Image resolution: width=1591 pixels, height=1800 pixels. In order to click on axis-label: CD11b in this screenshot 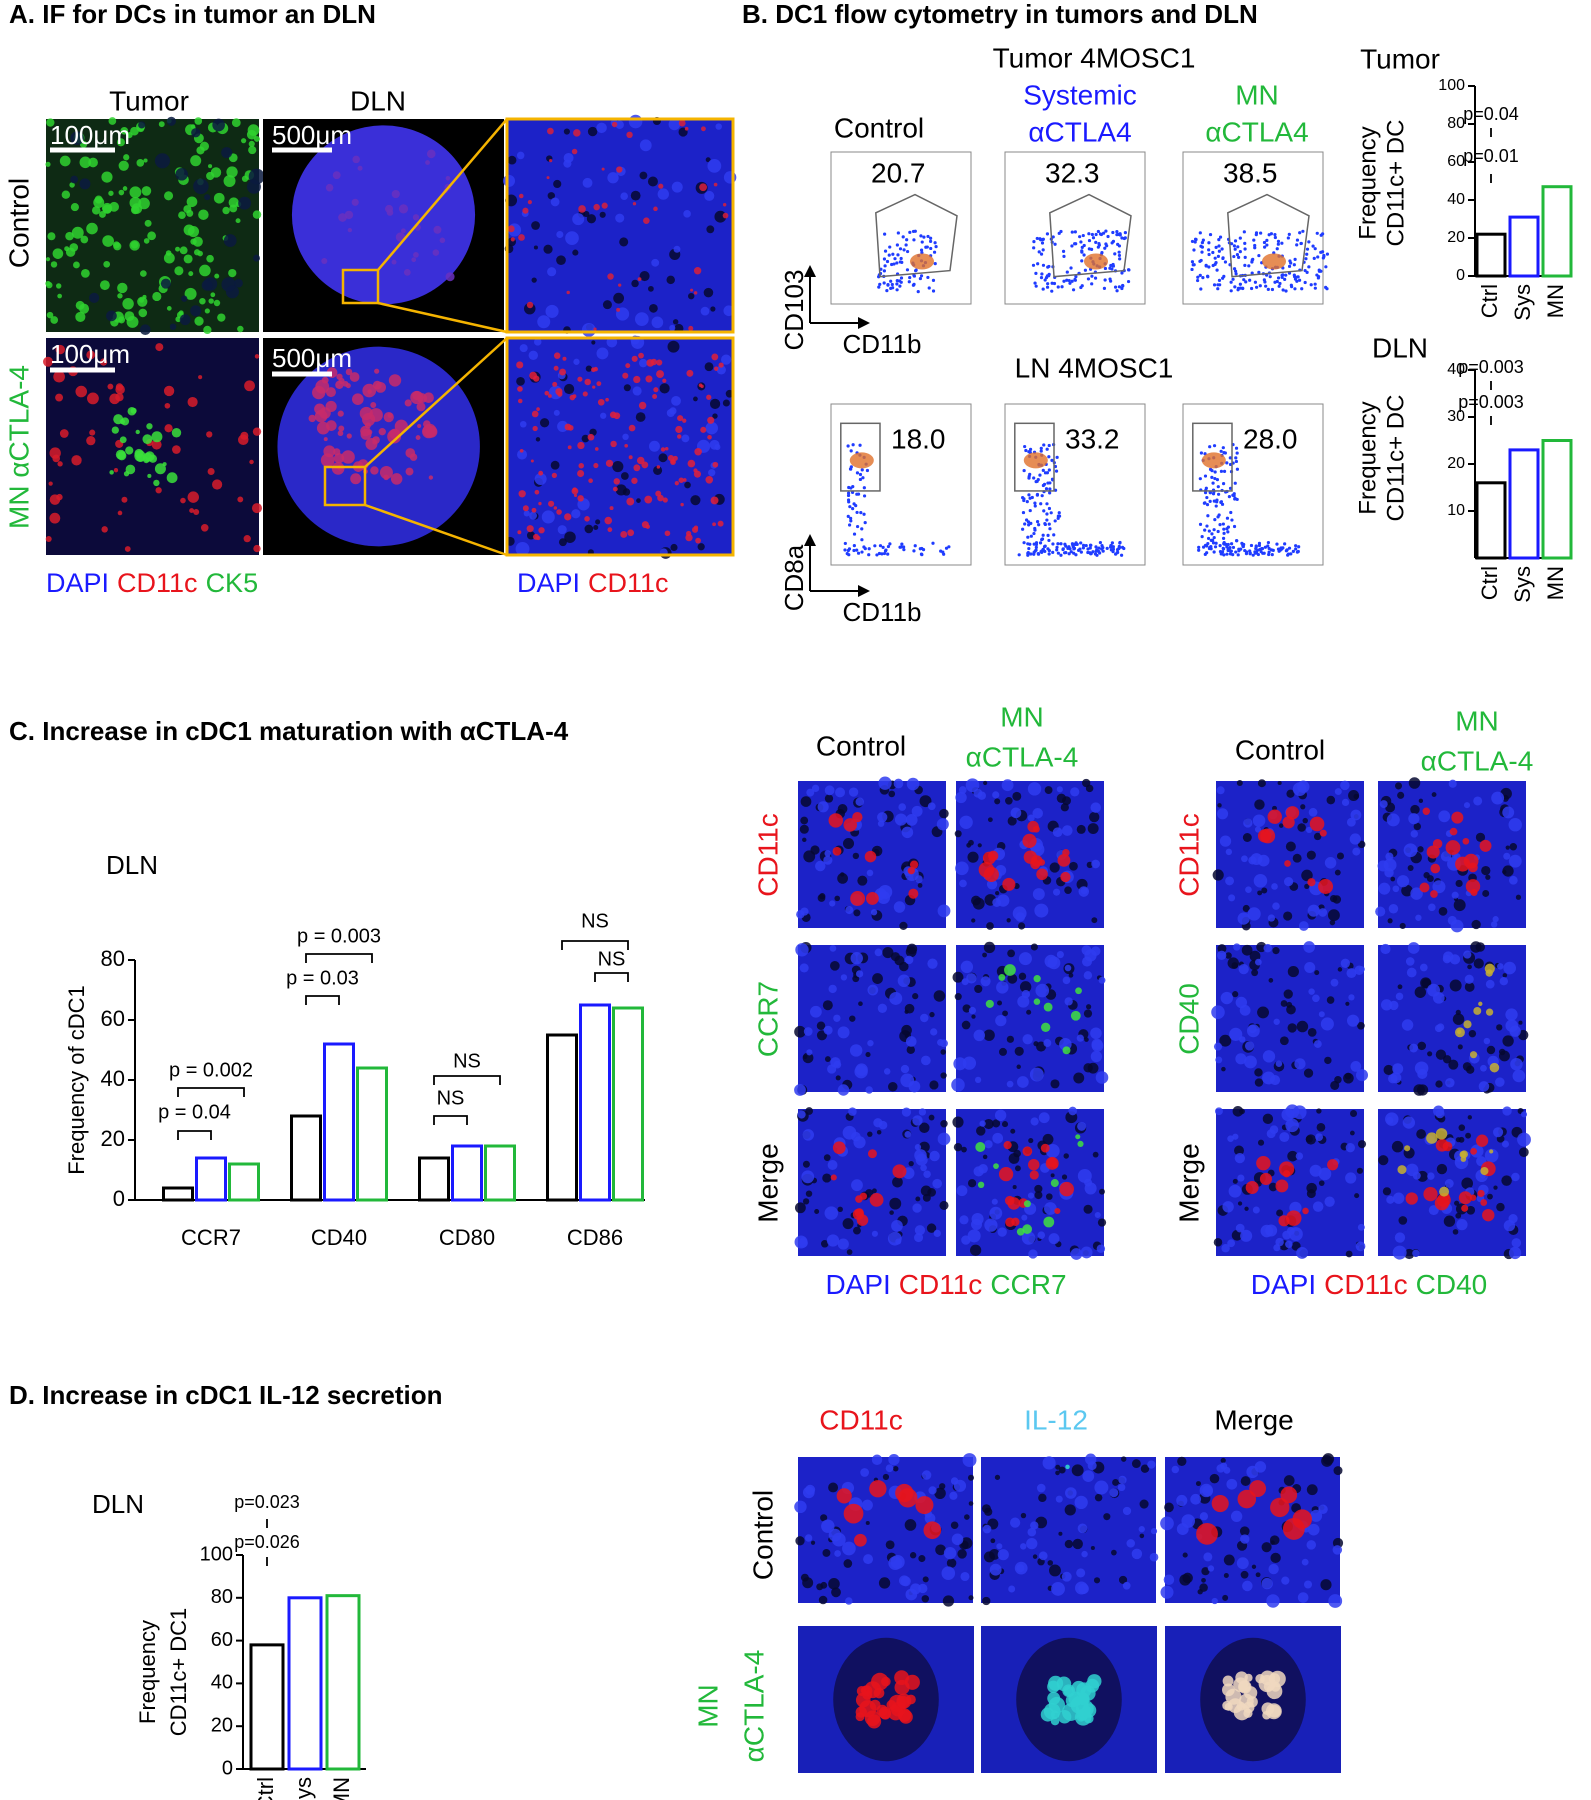, I will do `click(881, 344)`.